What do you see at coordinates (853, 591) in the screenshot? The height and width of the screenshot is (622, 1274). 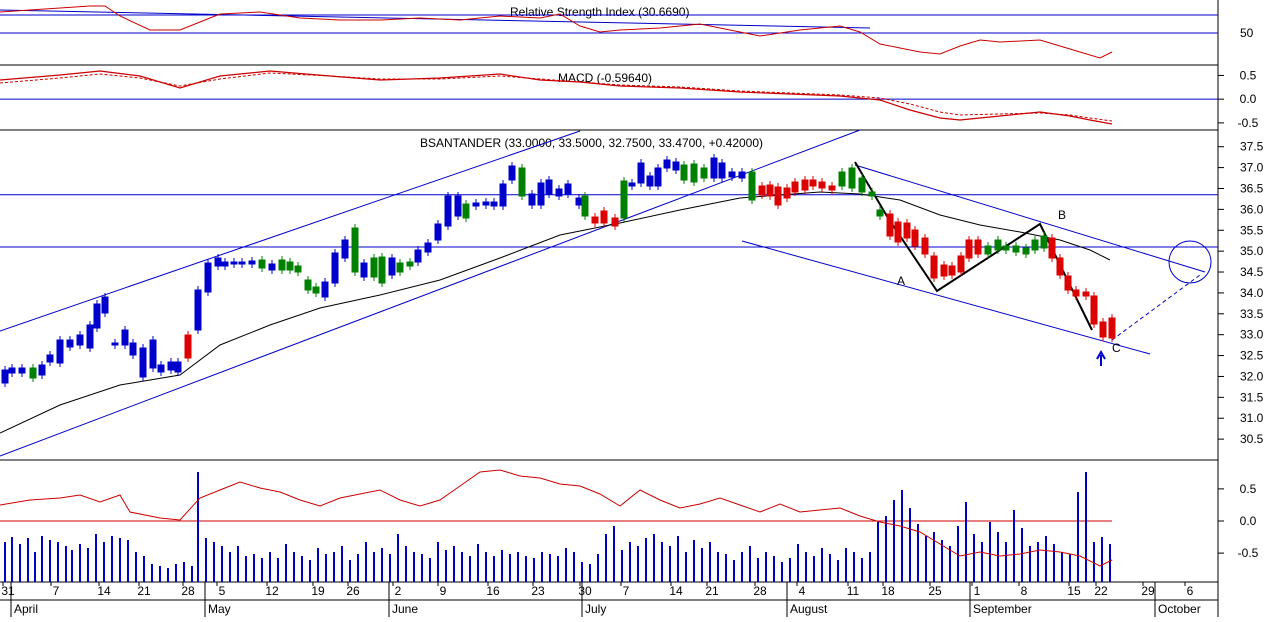 I see `day-label: 11` at bounding box center [853, 591].